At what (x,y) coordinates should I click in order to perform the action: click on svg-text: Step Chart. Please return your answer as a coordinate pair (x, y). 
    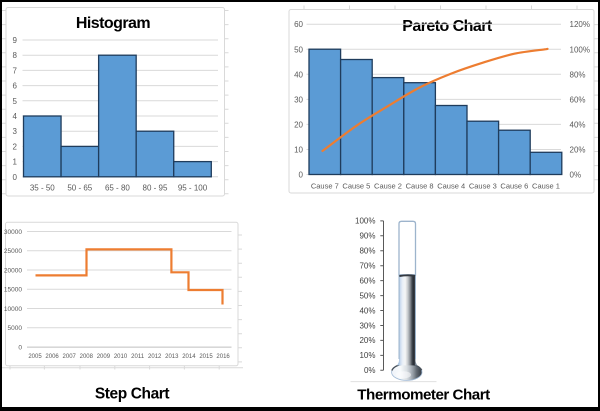
    Looking at the image, I should click on (132, 394).